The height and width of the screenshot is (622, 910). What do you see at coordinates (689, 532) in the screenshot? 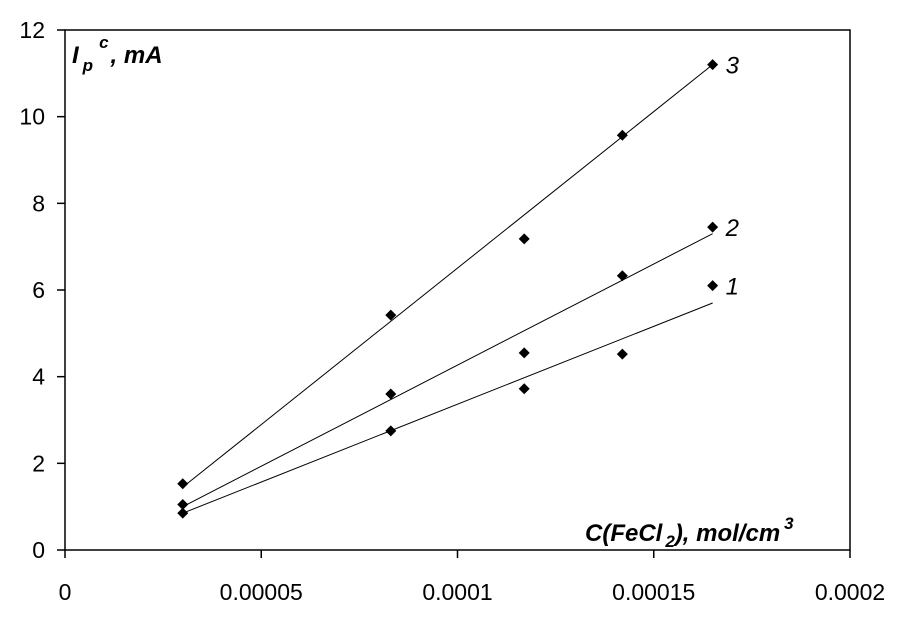
I see `x-axis-title: C(FeCl 2), mol/cm 3` at bounding box center [689, 532].